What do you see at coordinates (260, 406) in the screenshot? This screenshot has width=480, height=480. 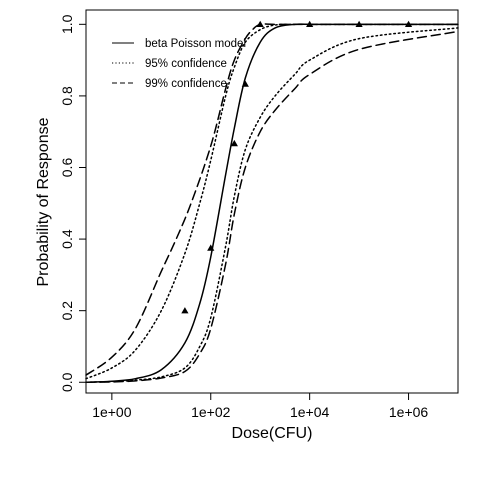 I see `x-axis: 1e+00 1e+02 1e+04 1e+06` at bounding box center [260, 406].